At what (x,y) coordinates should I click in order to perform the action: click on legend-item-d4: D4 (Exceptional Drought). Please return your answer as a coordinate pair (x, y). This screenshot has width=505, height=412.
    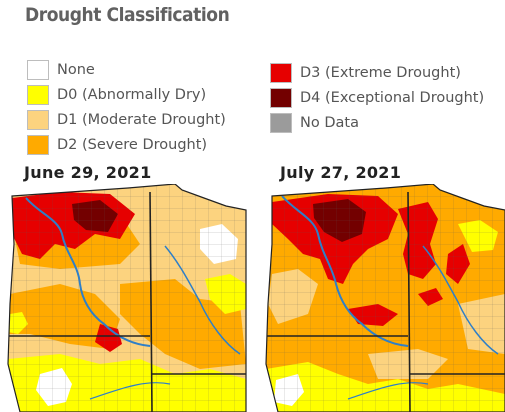
    Looking at the image, I should click on (377, 98).